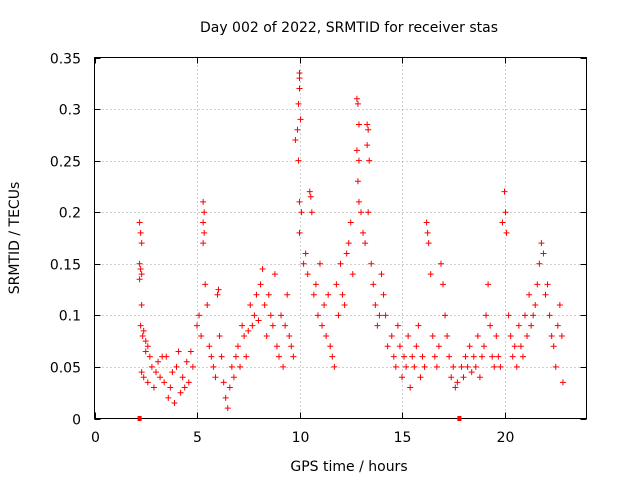  Describe the element at coordinates (65, 369) in the screenshot. I see `y-tick-label: 0.05` at that location.